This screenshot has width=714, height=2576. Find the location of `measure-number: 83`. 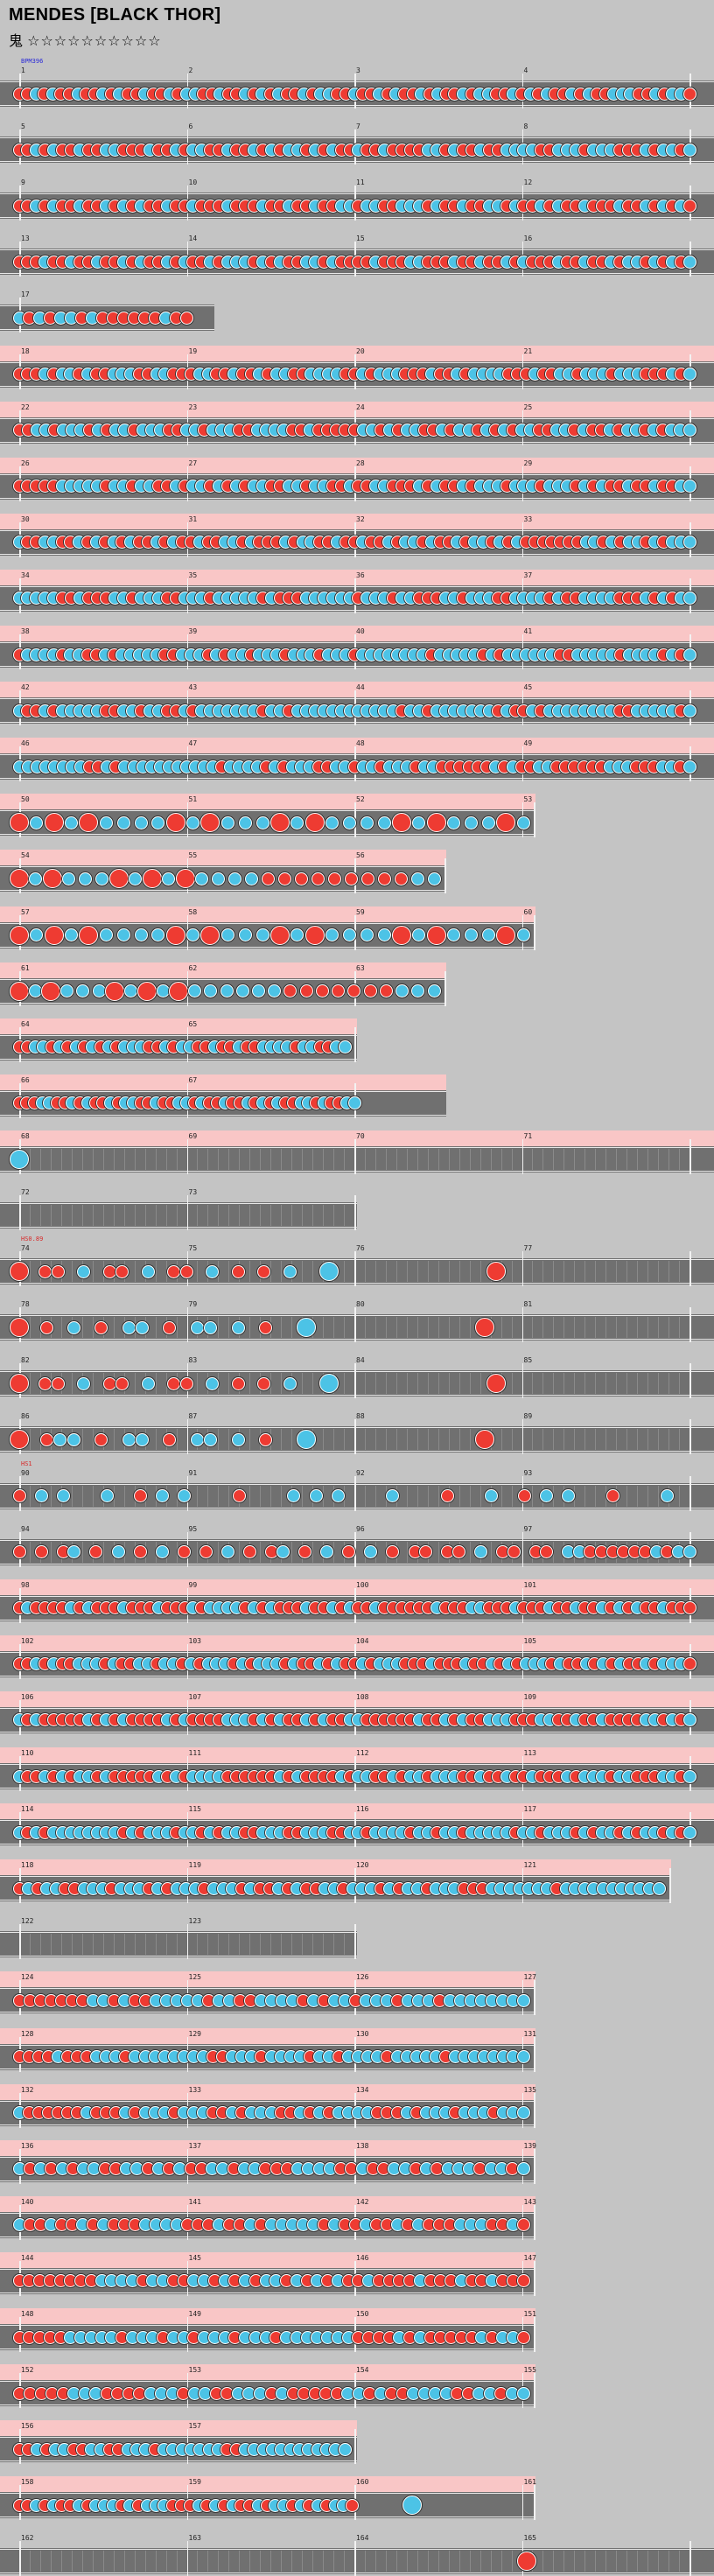

measure-number: 83 is located at coordinates (193, 1360).